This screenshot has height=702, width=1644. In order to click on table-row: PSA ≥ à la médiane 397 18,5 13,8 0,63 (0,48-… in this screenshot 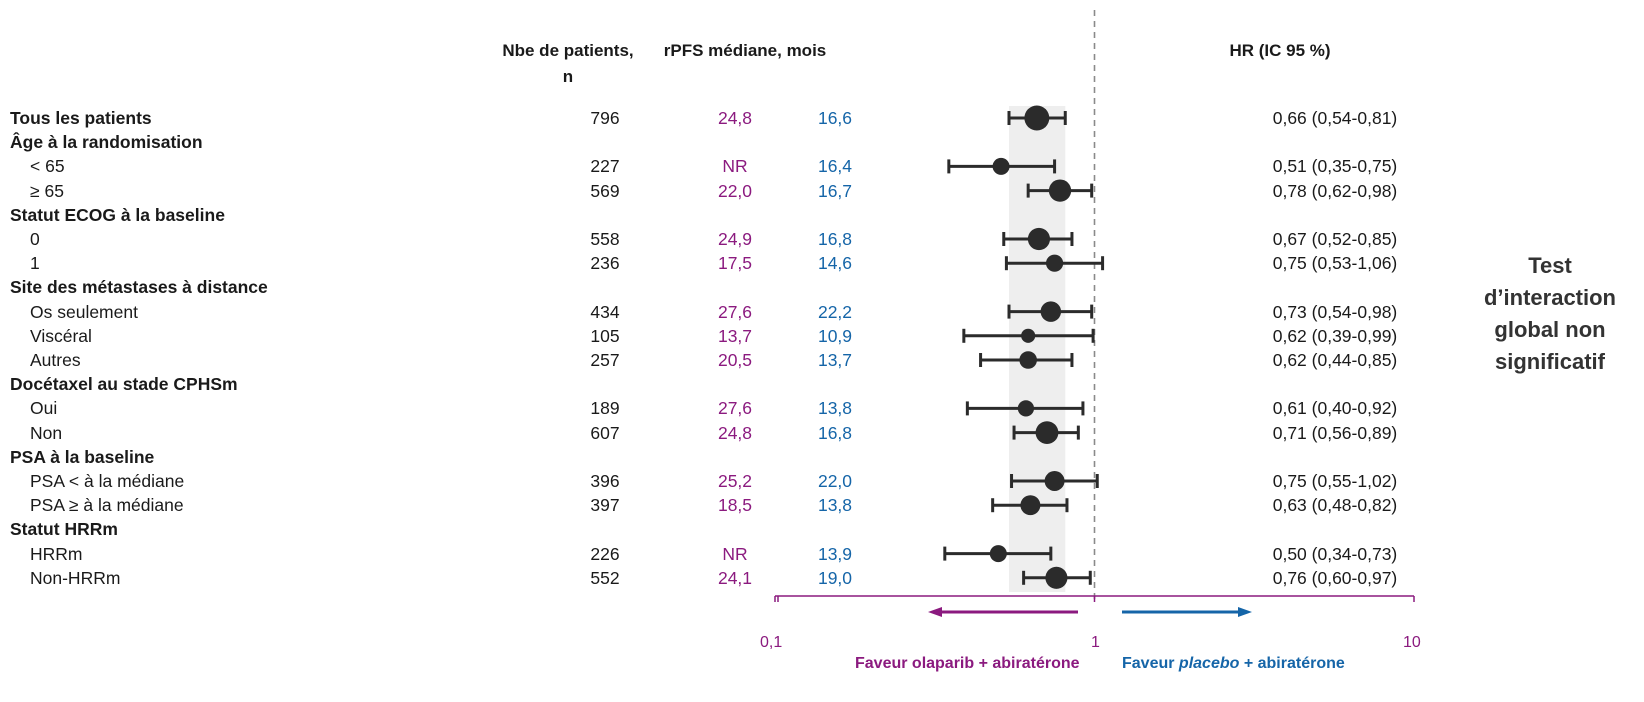, I will do `click(822, 505)`.